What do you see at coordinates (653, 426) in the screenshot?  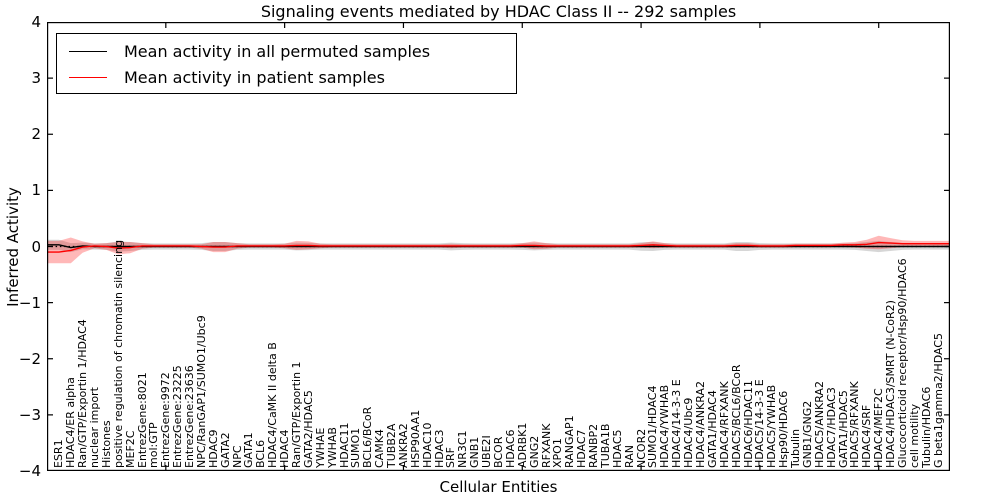 I see `x-tick-label: SUMO1/HDAC4` at bounding box center [653, 426].